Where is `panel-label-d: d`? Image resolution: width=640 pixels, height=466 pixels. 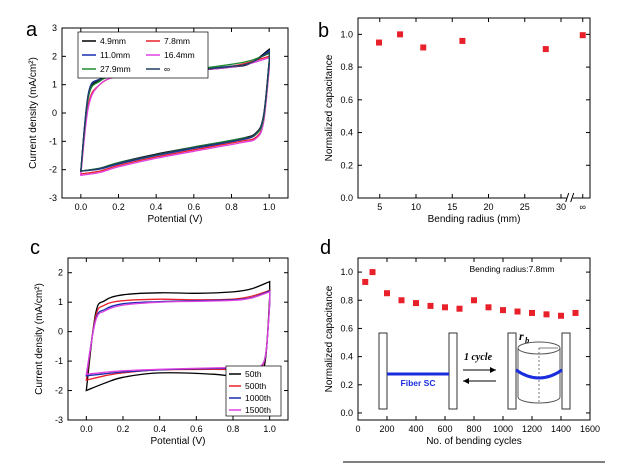
panel-label-d: d is located at coordinates (325, 248).